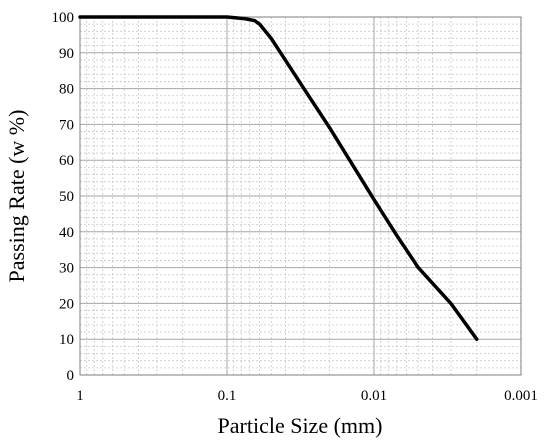 This screenshot has height=444, width=550. What do you see at coordinates (66, 197) in the screenshot?
I see `y-tick-label: 50` at bounding box center [66, 197].